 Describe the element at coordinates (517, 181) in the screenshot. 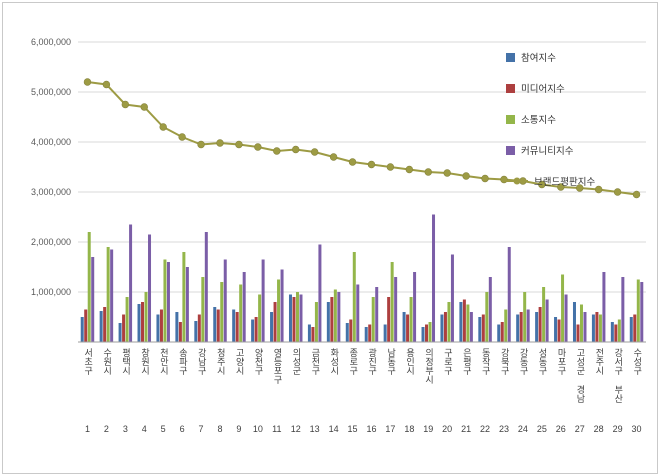

I see `legend-marker-dot` at that location.